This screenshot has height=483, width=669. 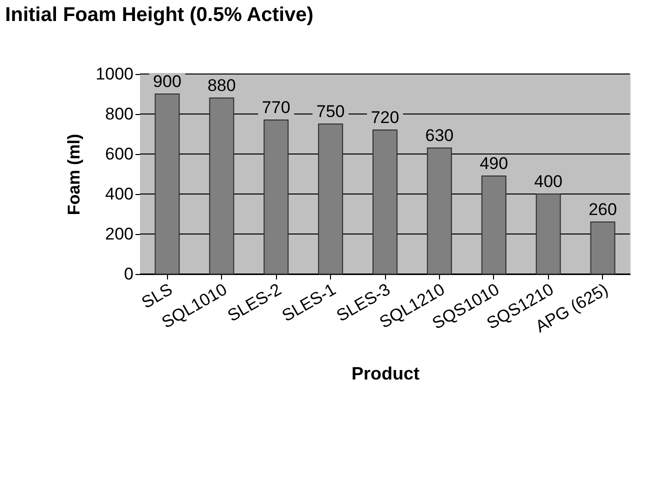 I want to click on y-tick-label: 200, so click(x=119, y=234).